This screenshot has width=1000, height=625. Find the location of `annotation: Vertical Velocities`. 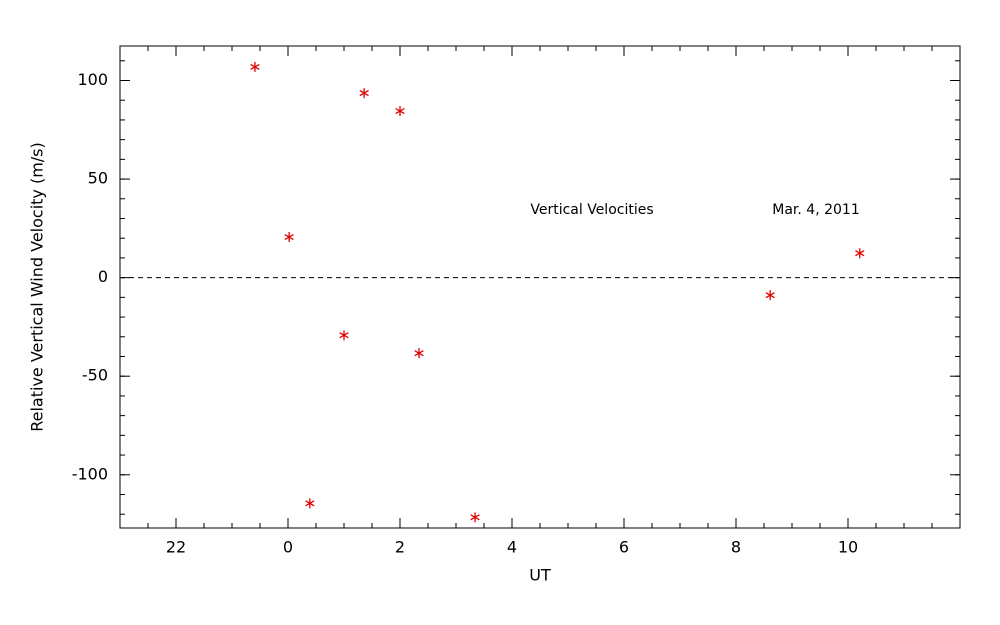

annotation: Vertical Velocities is located at coordinates (591, 210).